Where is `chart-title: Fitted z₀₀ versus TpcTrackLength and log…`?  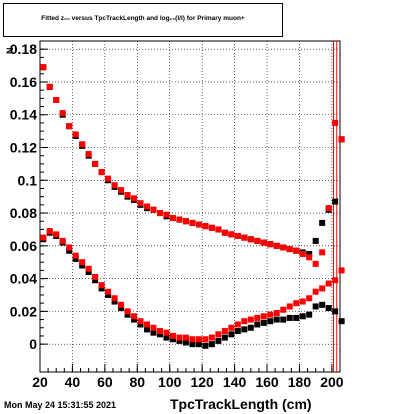
chart-title: Fitted z₀₀ versus TpcTrackLength and log… is located at coordinates (143, 18).